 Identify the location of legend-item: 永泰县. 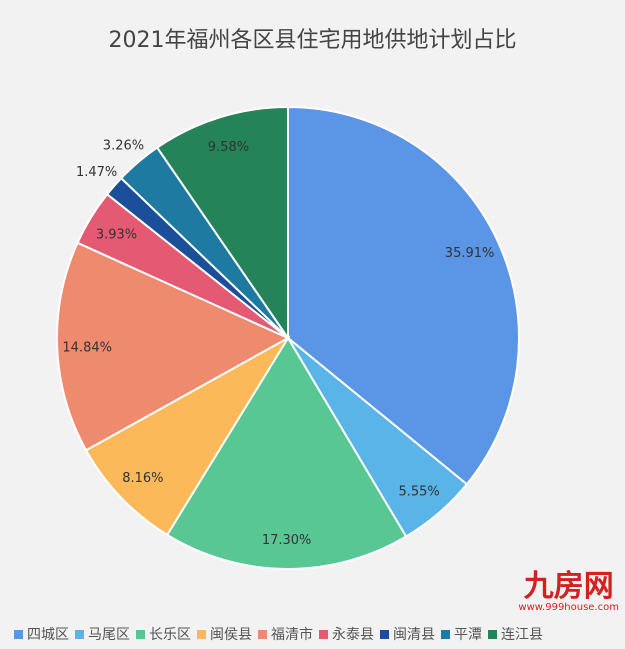
(346, 634).